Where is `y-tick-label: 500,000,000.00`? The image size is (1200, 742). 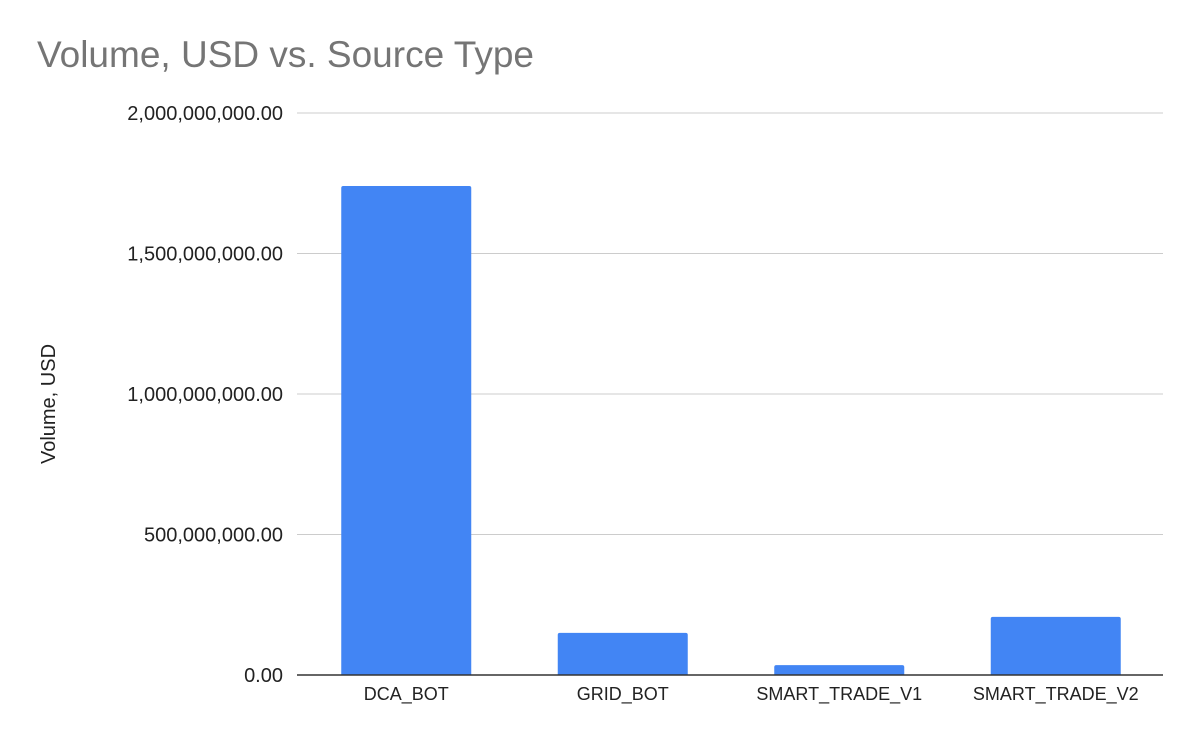
y-tick-label: 500,000,000.00 is located at coordinates (213, 536).